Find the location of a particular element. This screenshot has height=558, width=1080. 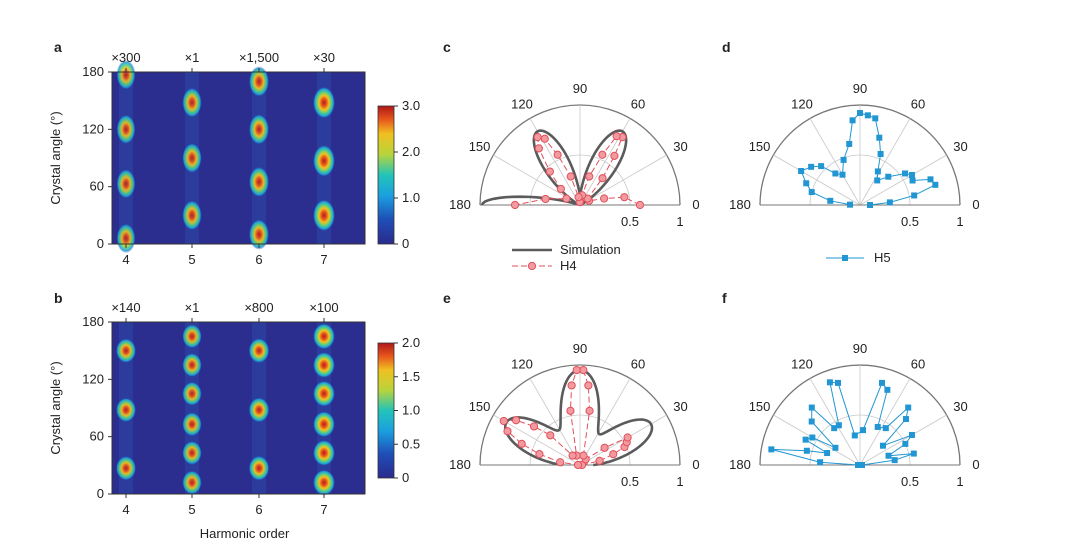

colorbar-tick-label: 0 is located at coordinates (405, 477).